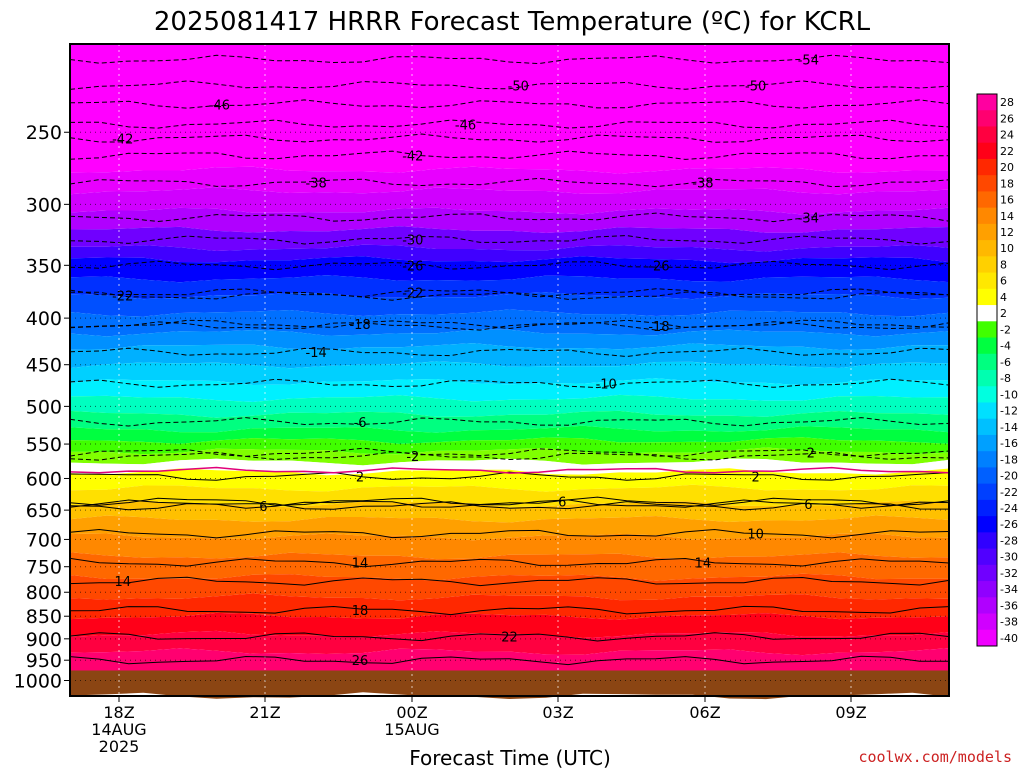 The width and height of the screenshot is (1024, 768). I want to click on colorbar-label: -10, so click(1009, 394).